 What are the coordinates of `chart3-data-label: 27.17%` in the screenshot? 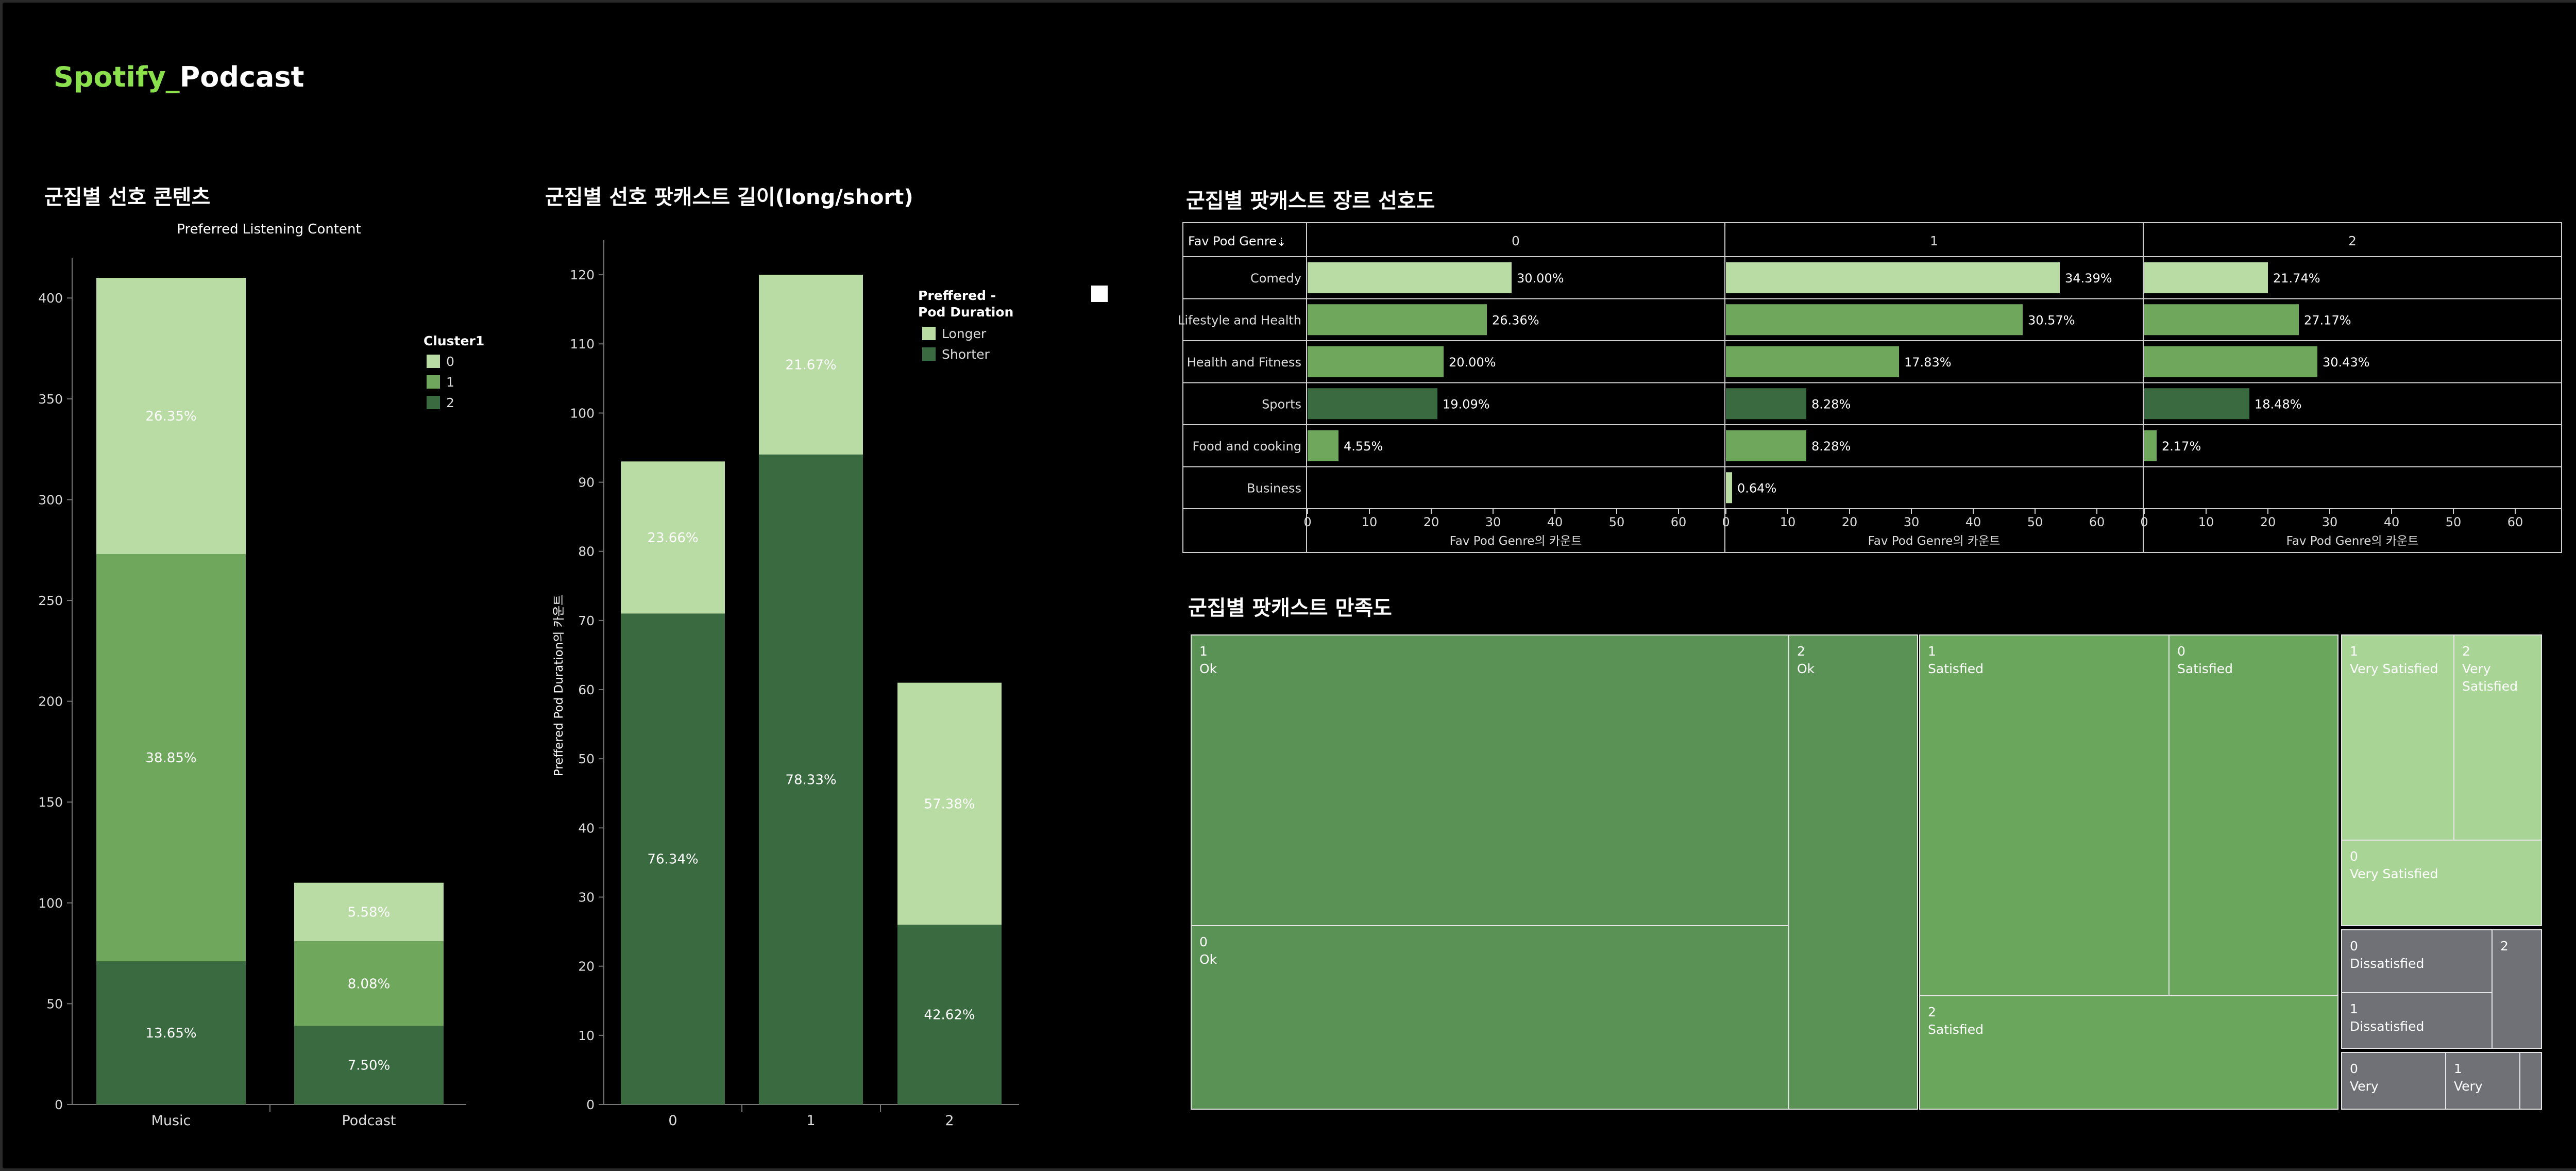 It's located at (2327, 320).